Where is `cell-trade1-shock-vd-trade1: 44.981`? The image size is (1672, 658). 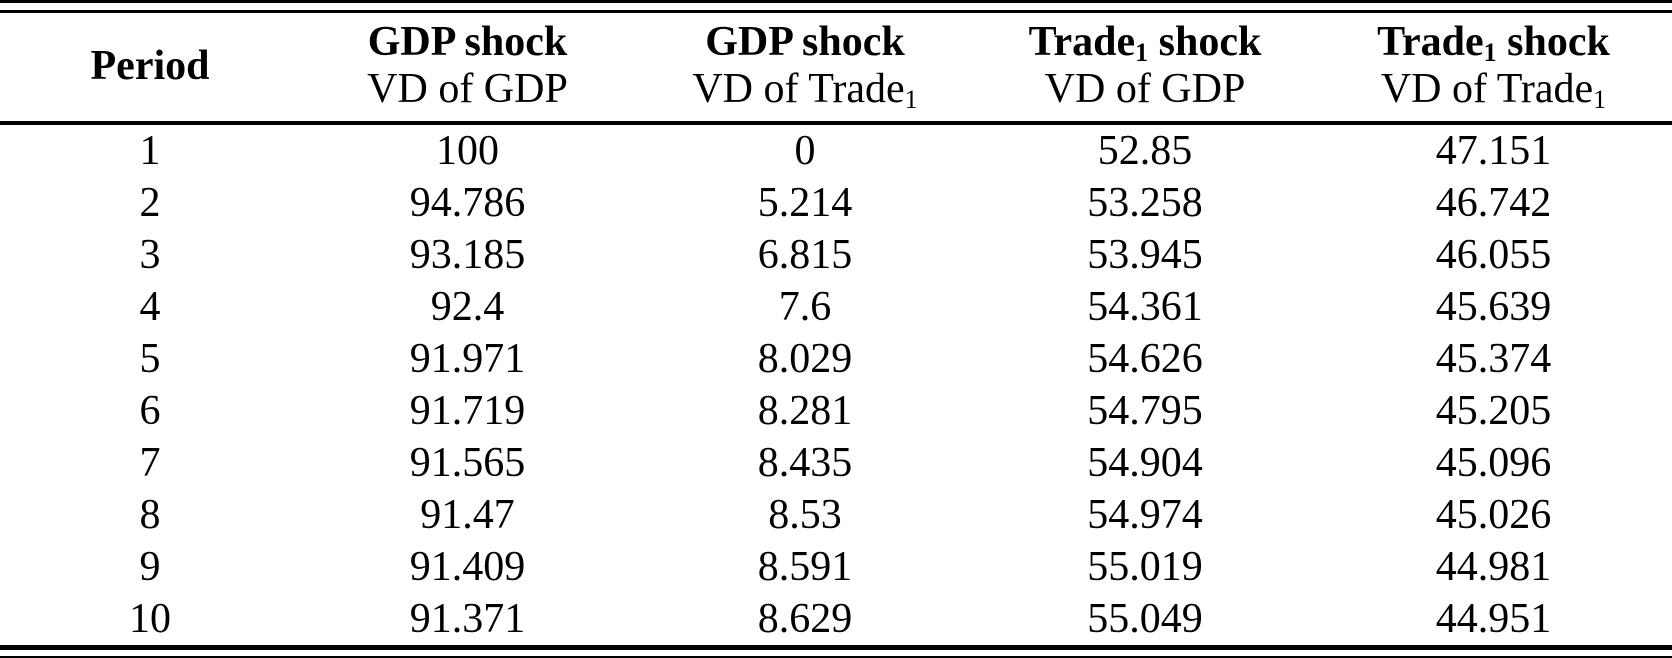 cell-trade1-shock-vd-trade1: 44.981 is located at coordinates (1493, 567).